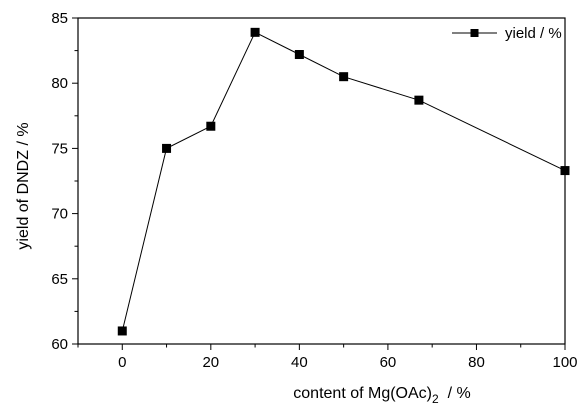 This screenshot has width=585, height=410. What do you see at coordinates (388, 362) in the screenshot?
I see `x-tick-label-60: 60` at bounding box center [388, 362].